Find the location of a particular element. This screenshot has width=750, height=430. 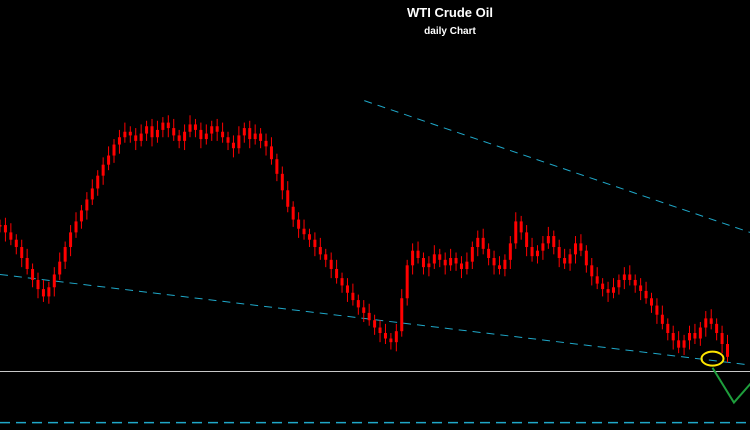

chart-subtitle: daily Chart is located at coordinates (450, 31).